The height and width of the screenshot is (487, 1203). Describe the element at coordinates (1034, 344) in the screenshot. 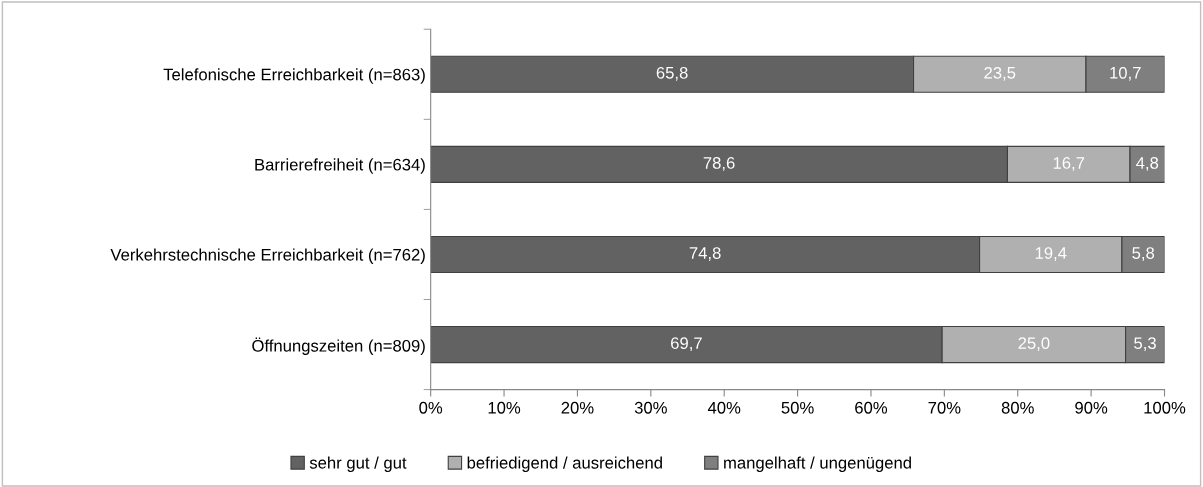

I see `data-label: 25,0` at that location.